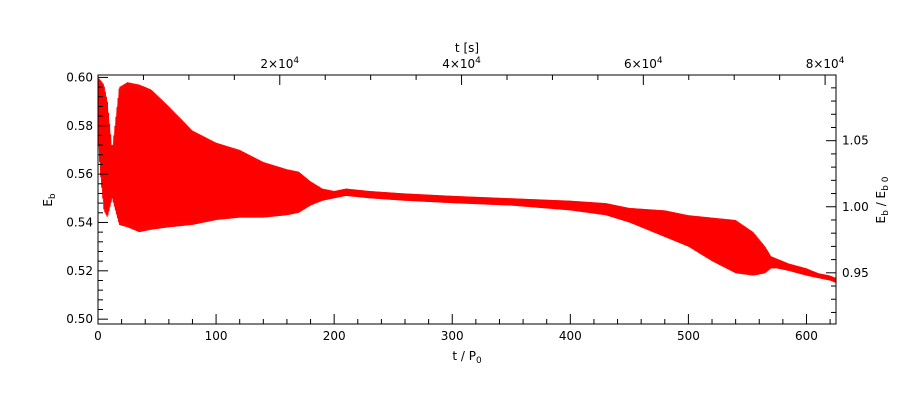 The width and height of the screenshot is (900, 400). I want to click on bottom-axis-ticks: 0 100 200 300 400 500 600, so click(462, 328).